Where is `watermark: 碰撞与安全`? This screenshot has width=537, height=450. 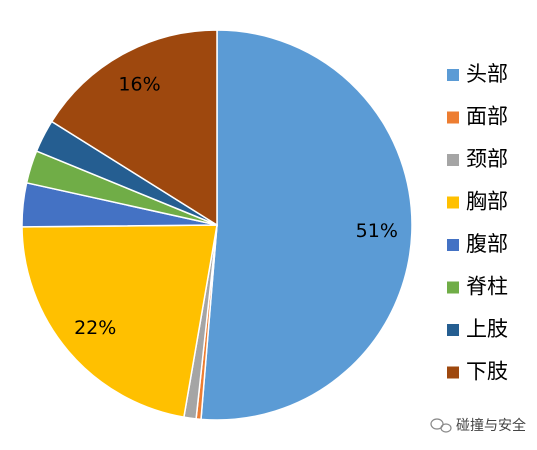 watermark: 碰撞与安全 is located at coordinates (491, 425).